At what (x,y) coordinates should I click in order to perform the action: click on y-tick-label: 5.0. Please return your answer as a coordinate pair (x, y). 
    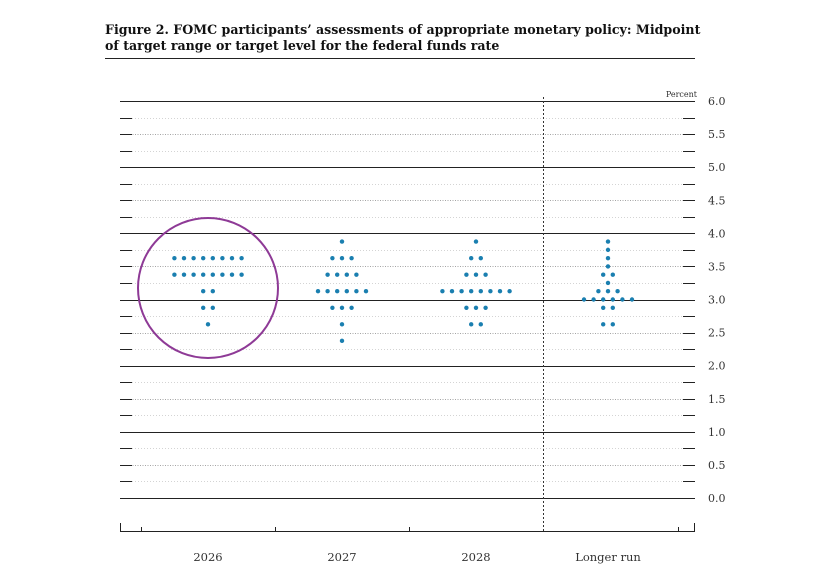
    Looking at the image, I should click on (717, 167).